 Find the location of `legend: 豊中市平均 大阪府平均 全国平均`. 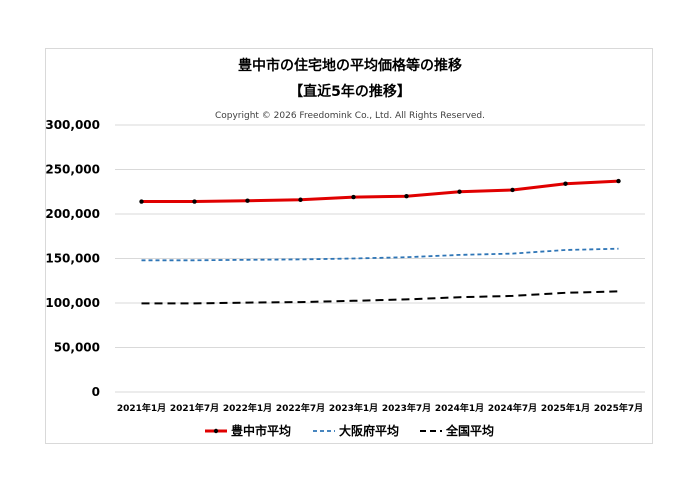

legend: 豊中市平均 大阪府平均 全国平均 is located at coordinates (349, 430).